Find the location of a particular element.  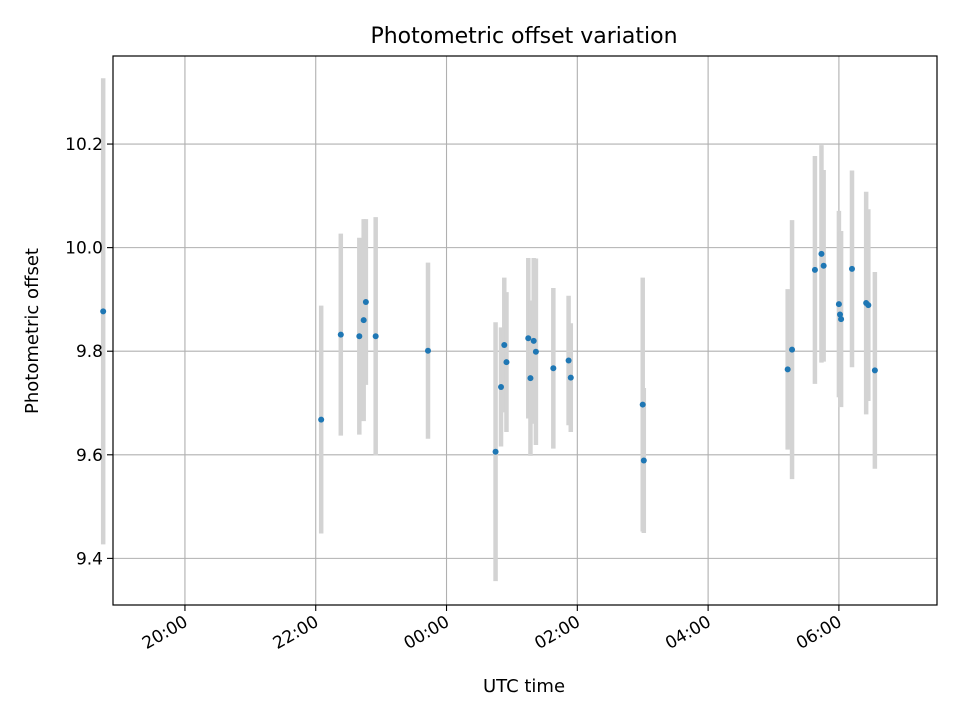

y-tick-label: 9.6 is located at coordinates (89, 456).